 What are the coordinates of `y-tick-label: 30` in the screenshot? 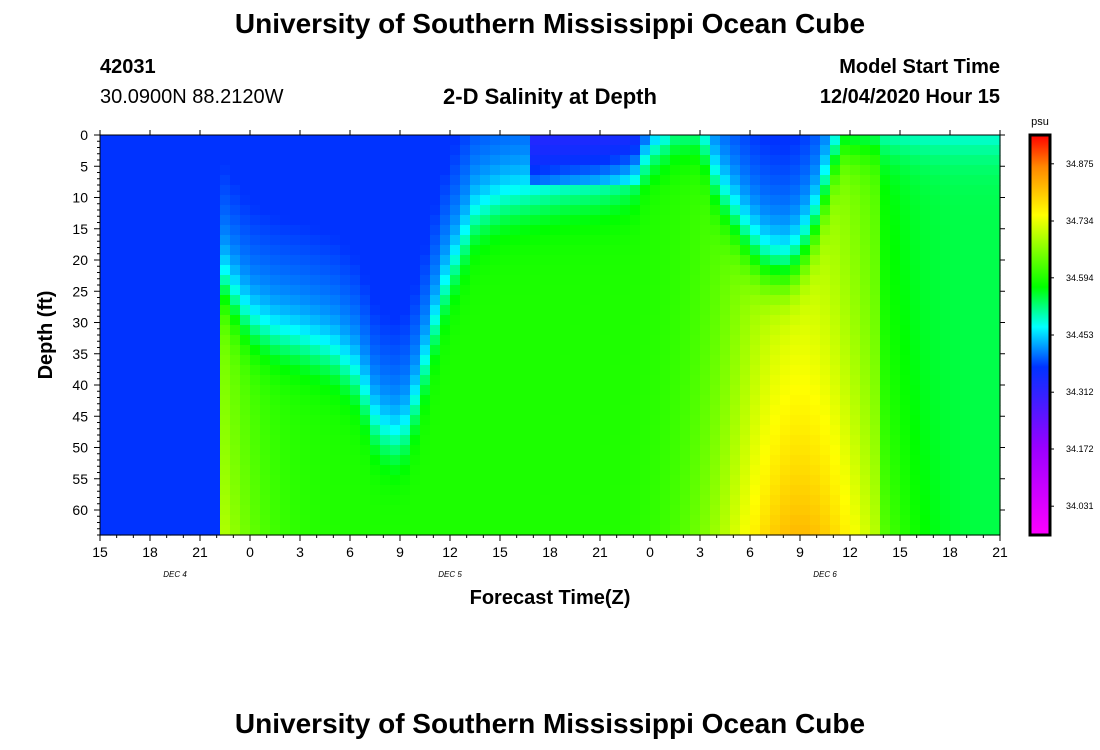 It's located at (80, 323).